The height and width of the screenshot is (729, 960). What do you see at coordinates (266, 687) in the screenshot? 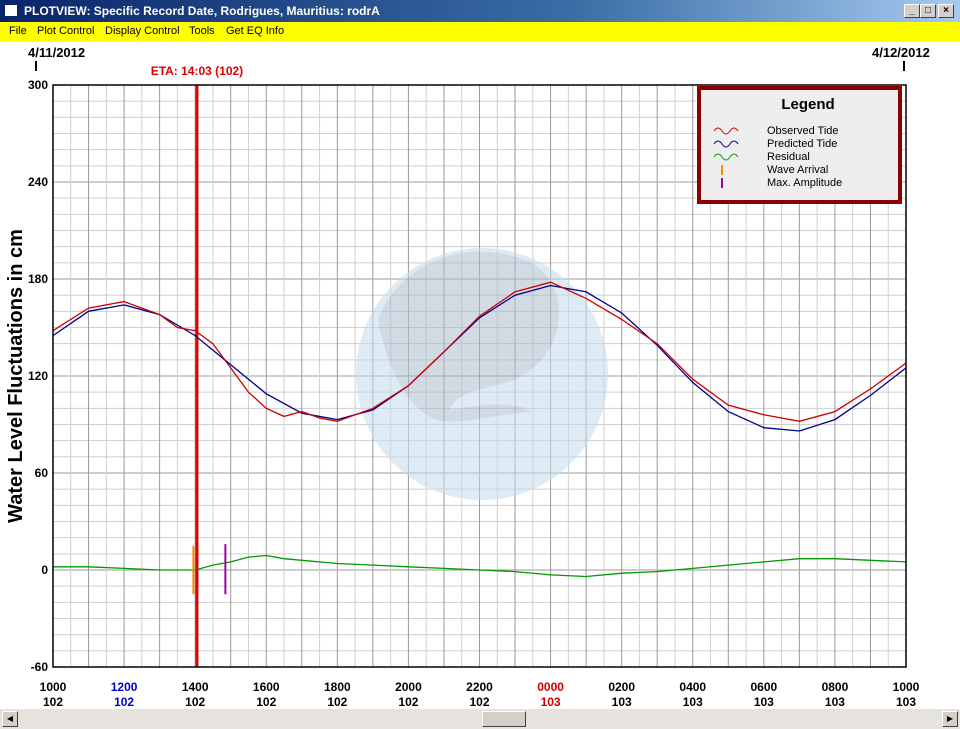
I see `x-tick-time-label: 1600` at bounding box center [266, 687].